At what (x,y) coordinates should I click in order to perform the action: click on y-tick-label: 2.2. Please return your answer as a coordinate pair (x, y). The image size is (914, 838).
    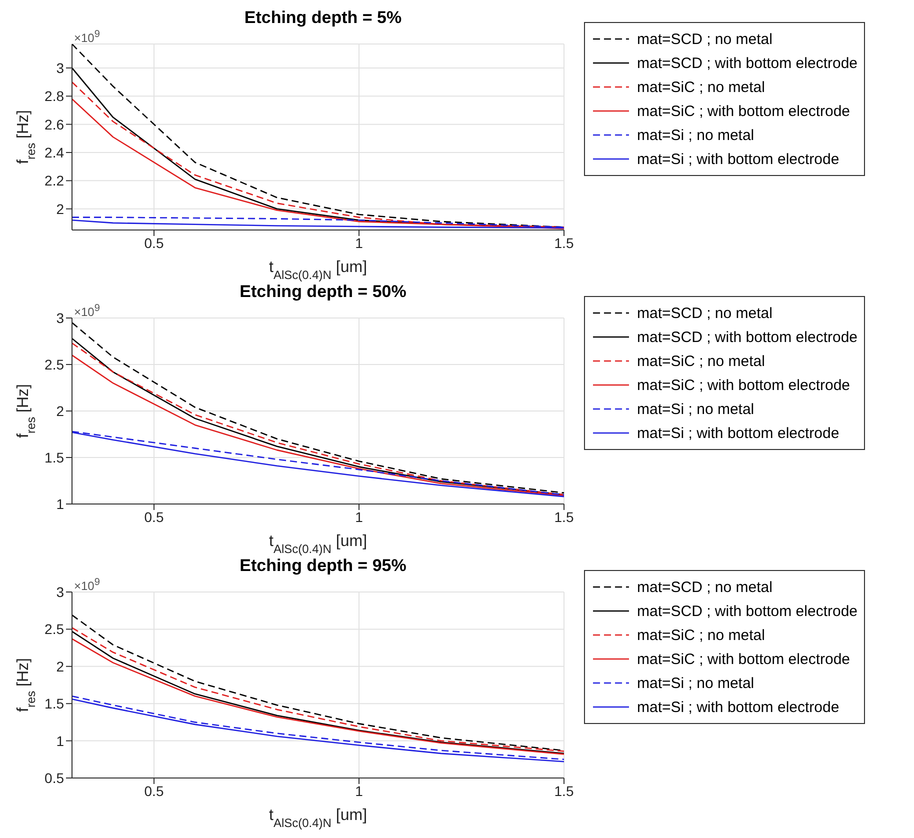
    Looking at the image, I should click on (54, 180).